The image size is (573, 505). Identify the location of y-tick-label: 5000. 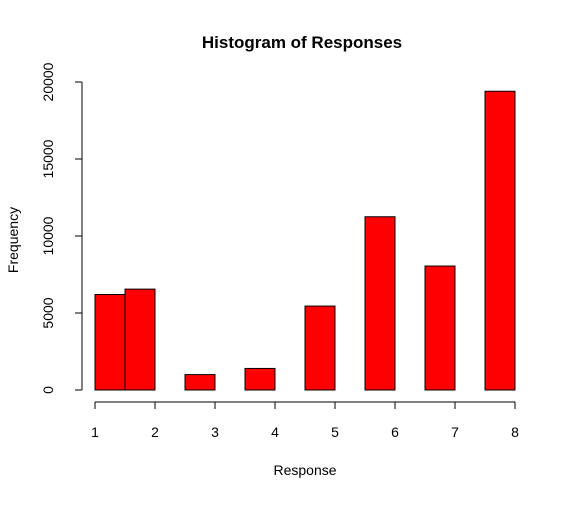
(48, 312).